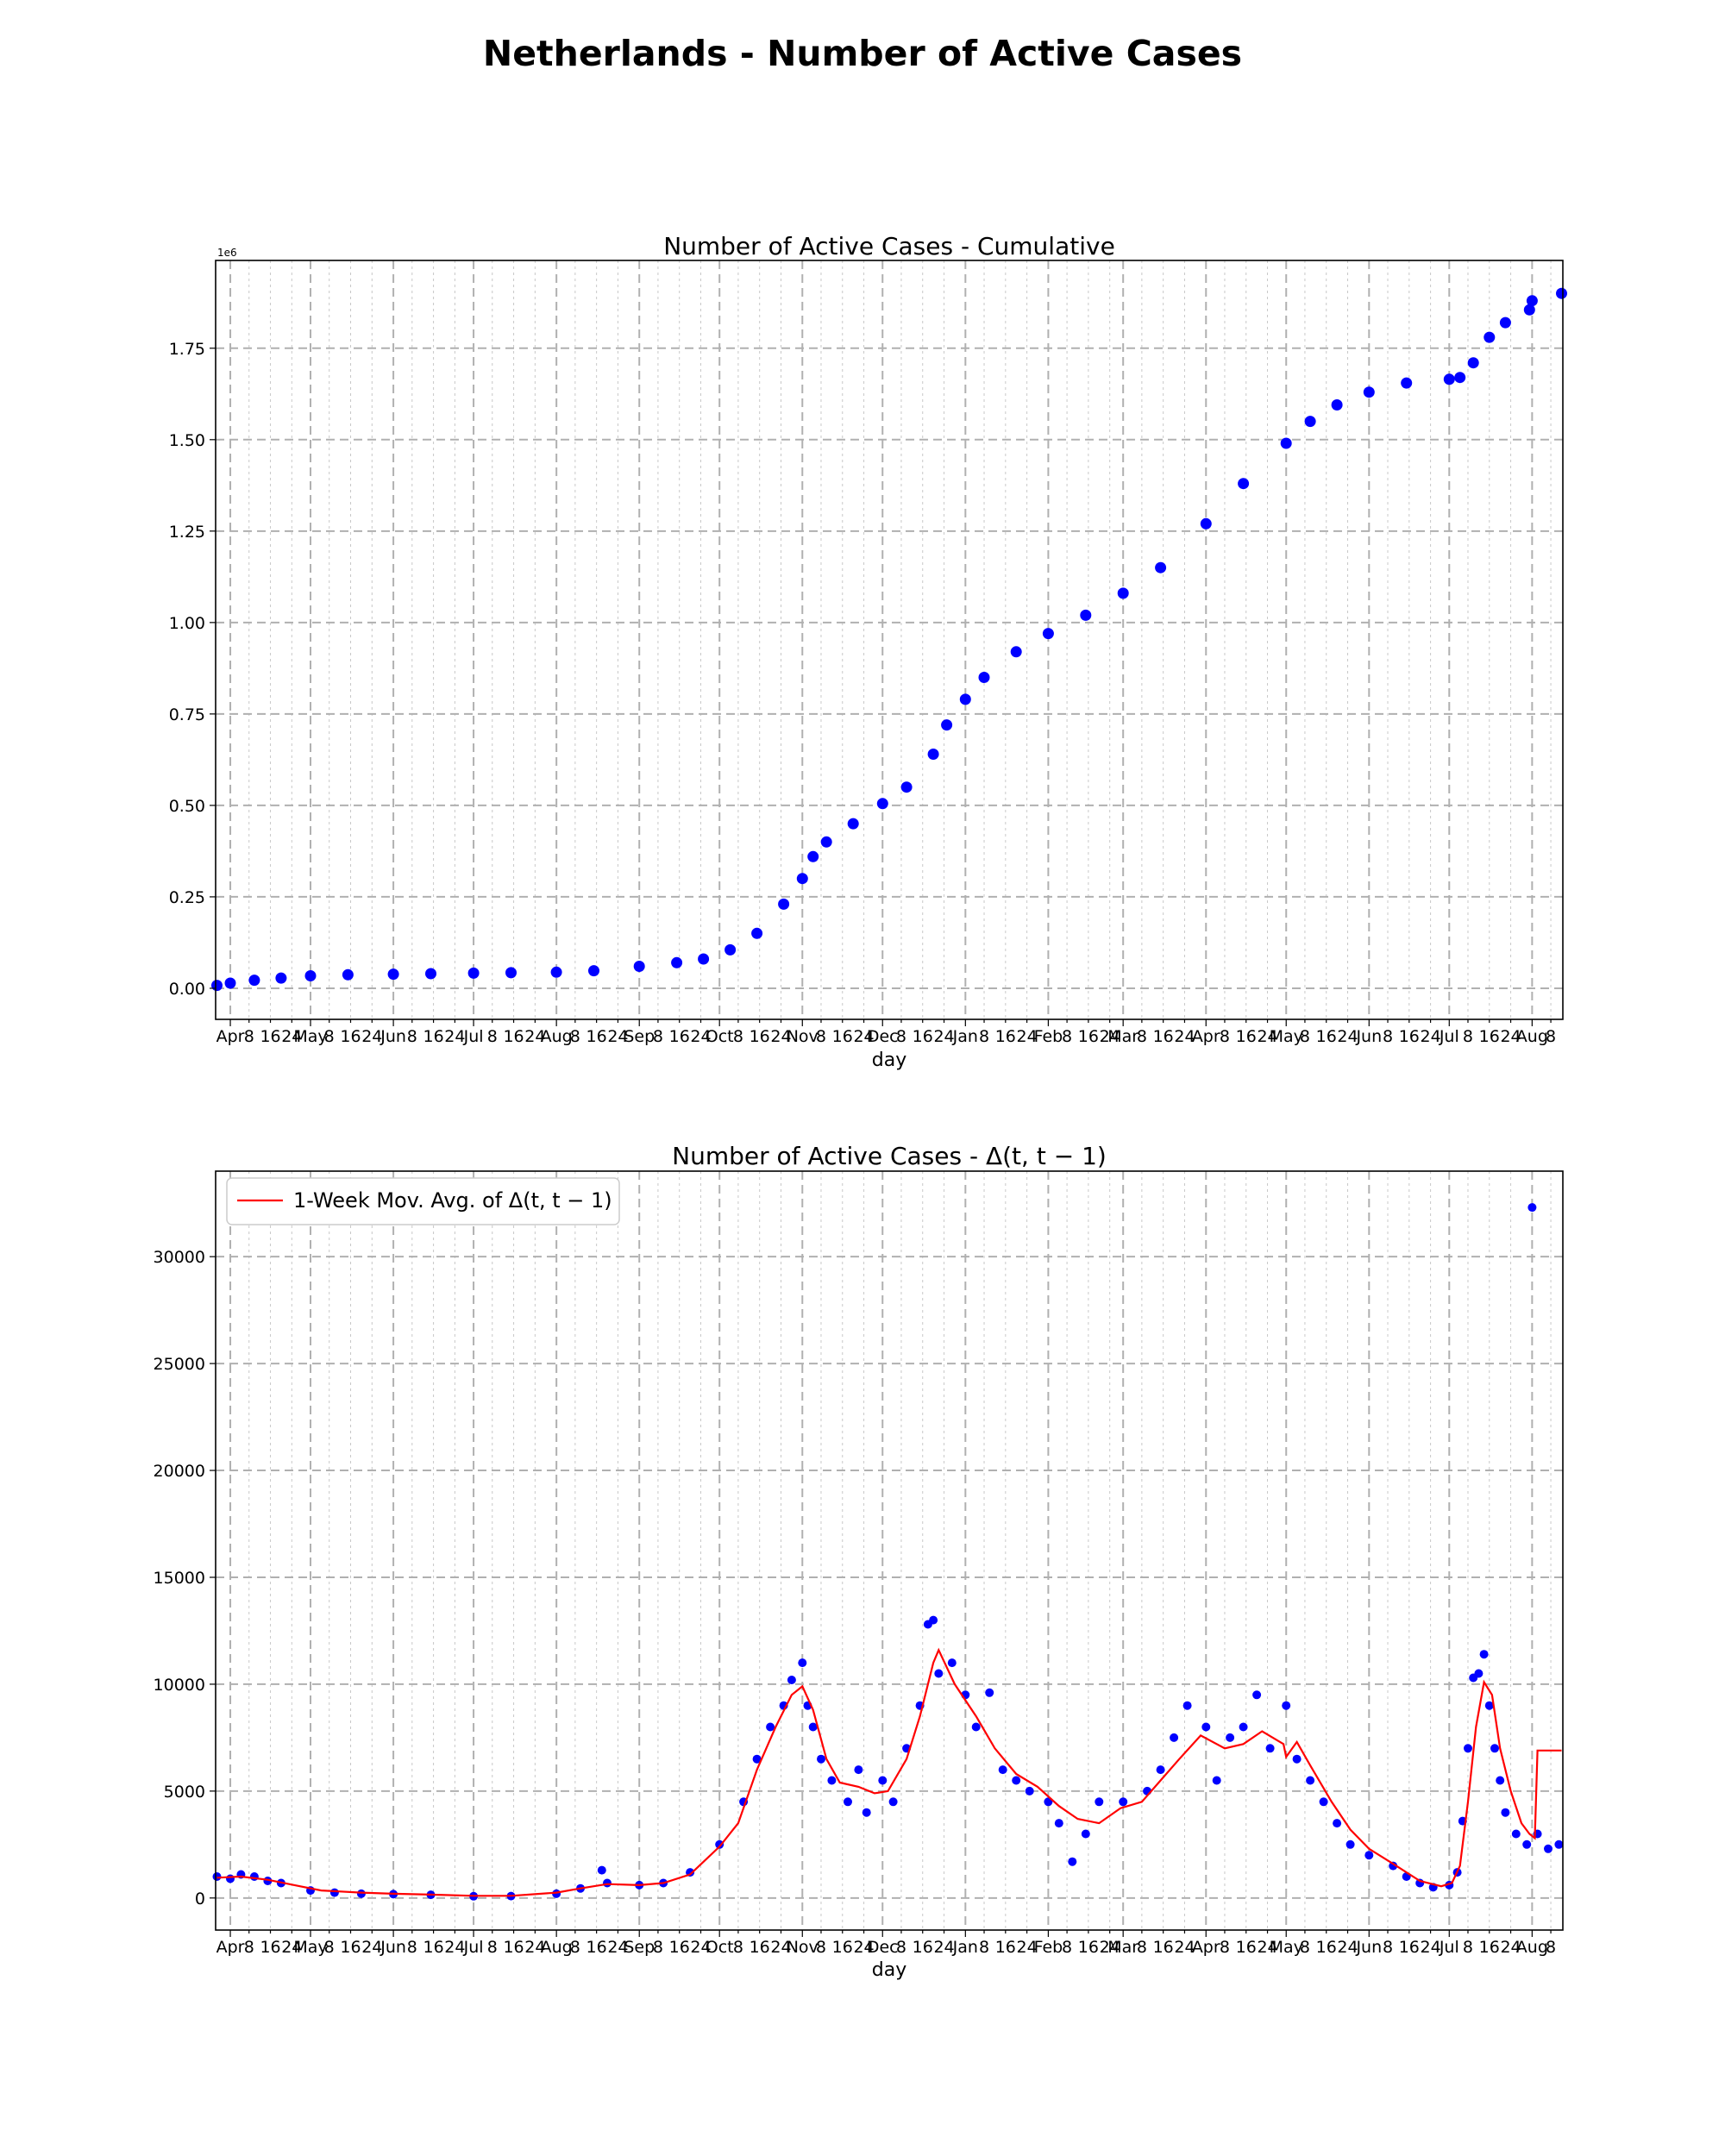  Describe the element at coordinates (1369, 1036) in the screenshot. I see `x-tick-label: Jun` at that location.